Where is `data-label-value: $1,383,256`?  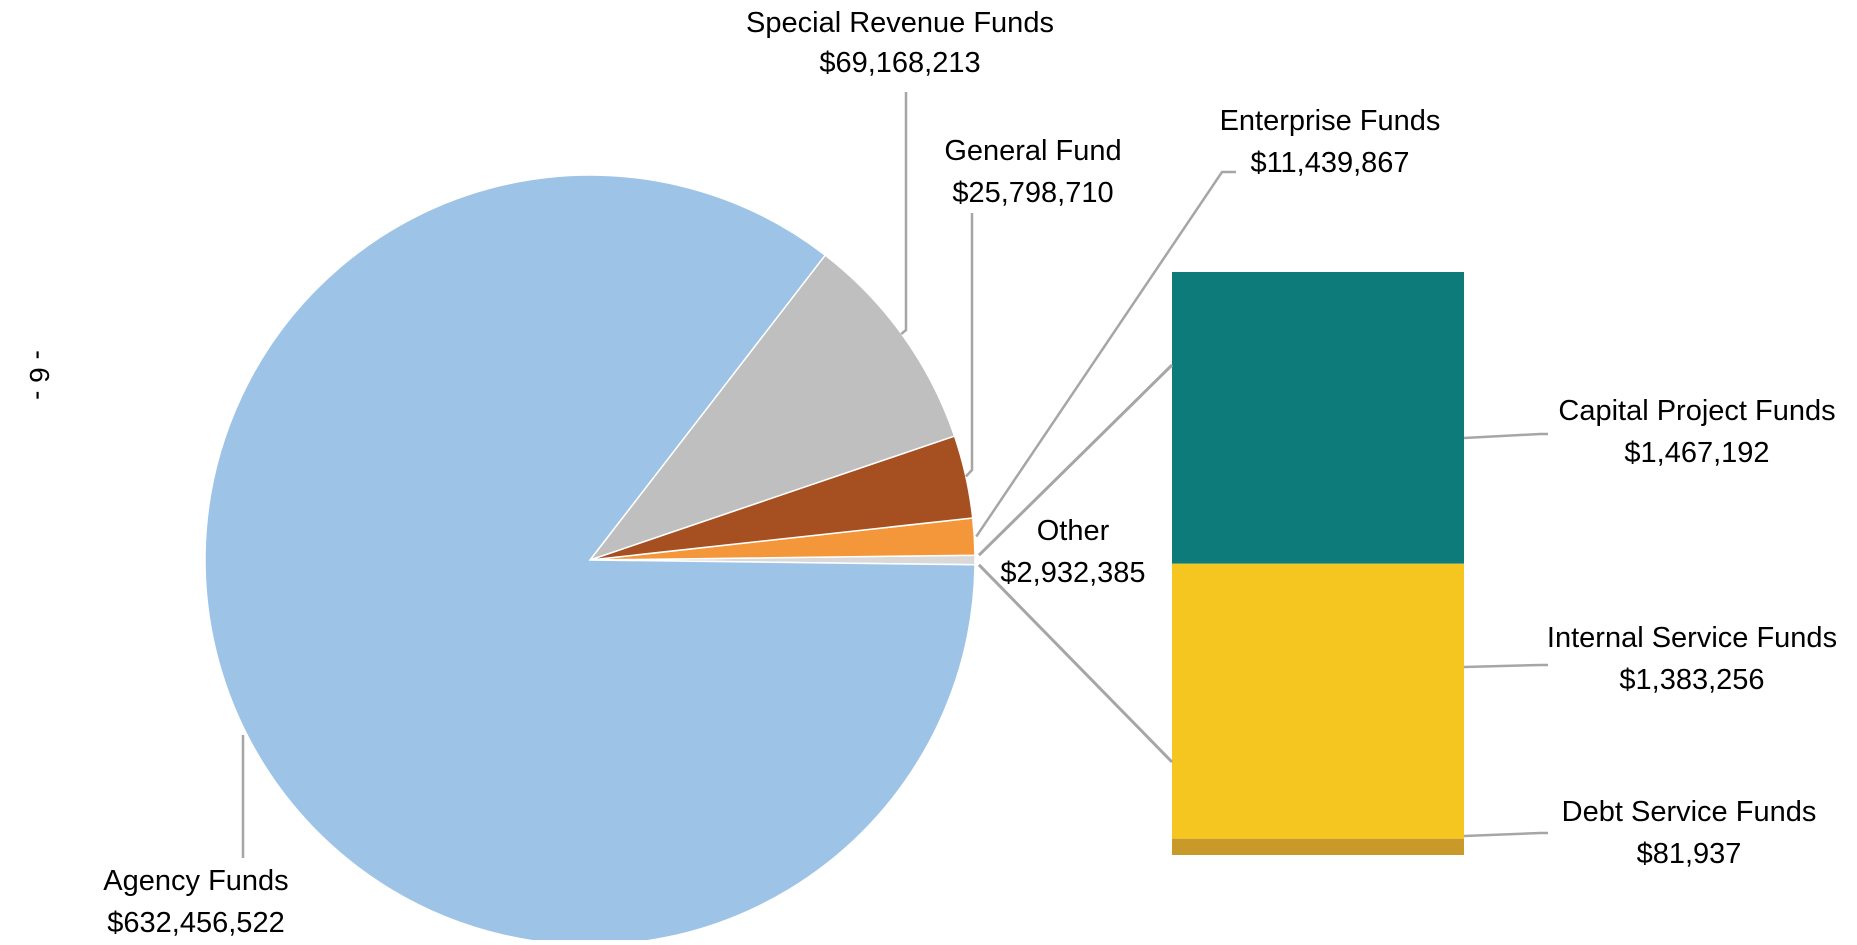
data-label-value: $1,383,256 is located at coordinates (1691, 680).